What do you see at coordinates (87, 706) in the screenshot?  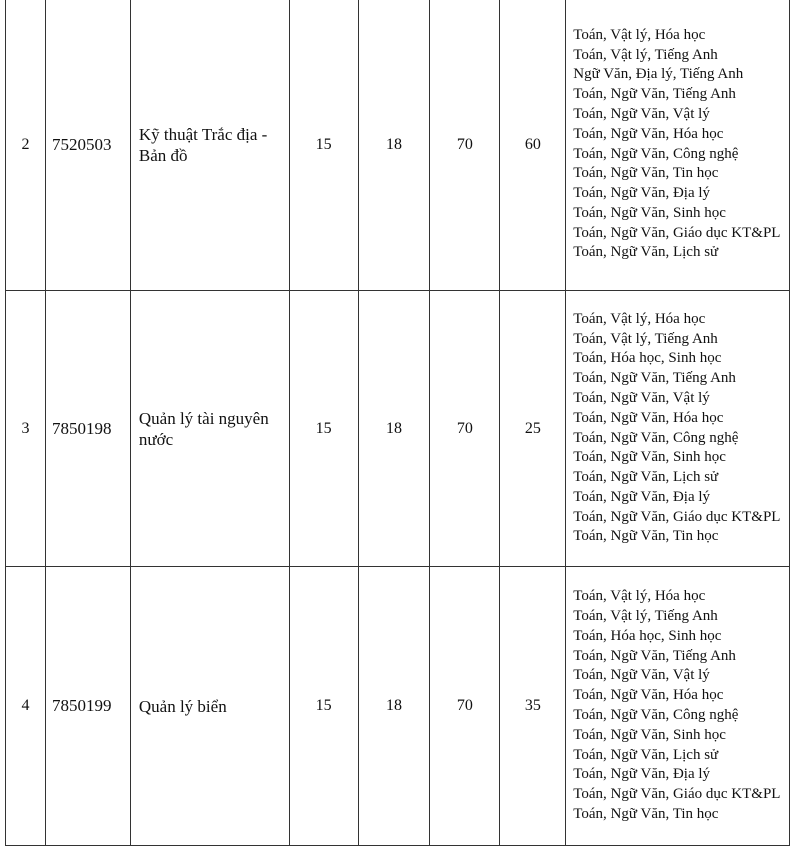 I see `program-code: 7850199` at bounding box center [87, 706].